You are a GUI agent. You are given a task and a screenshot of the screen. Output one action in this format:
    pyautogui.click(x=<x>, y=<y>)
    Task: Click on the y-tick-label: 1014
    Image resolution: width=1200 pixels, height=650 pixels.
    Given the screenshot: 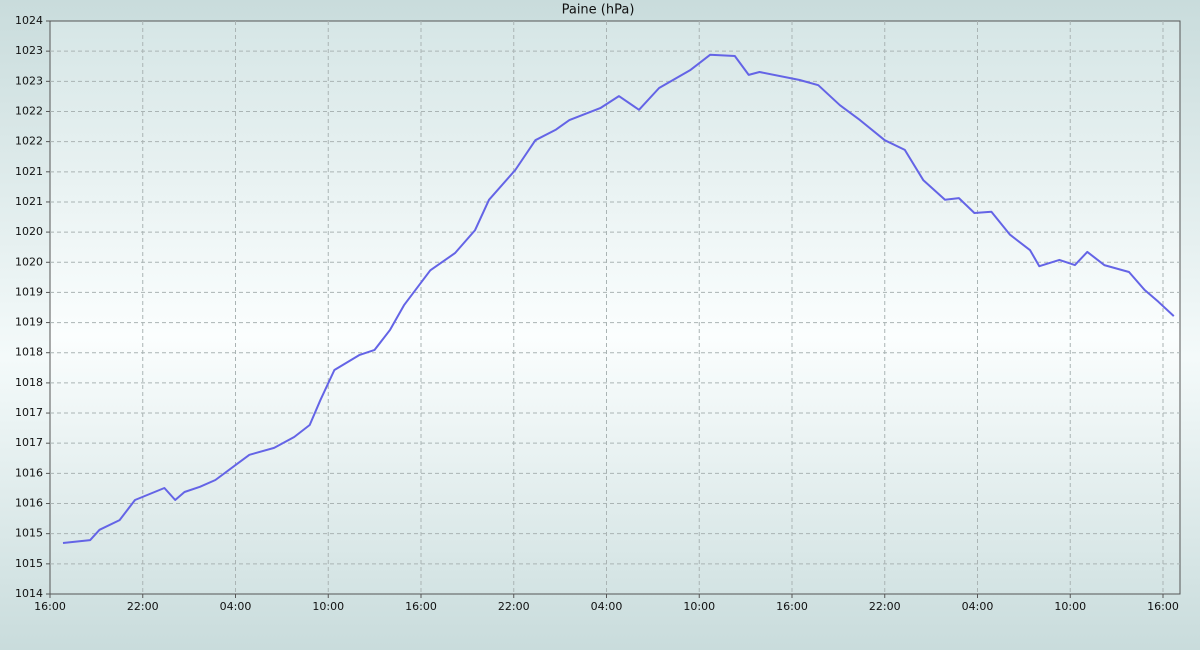 What is the action you would take?
    pyautogui.click(x=29, y=593)
    